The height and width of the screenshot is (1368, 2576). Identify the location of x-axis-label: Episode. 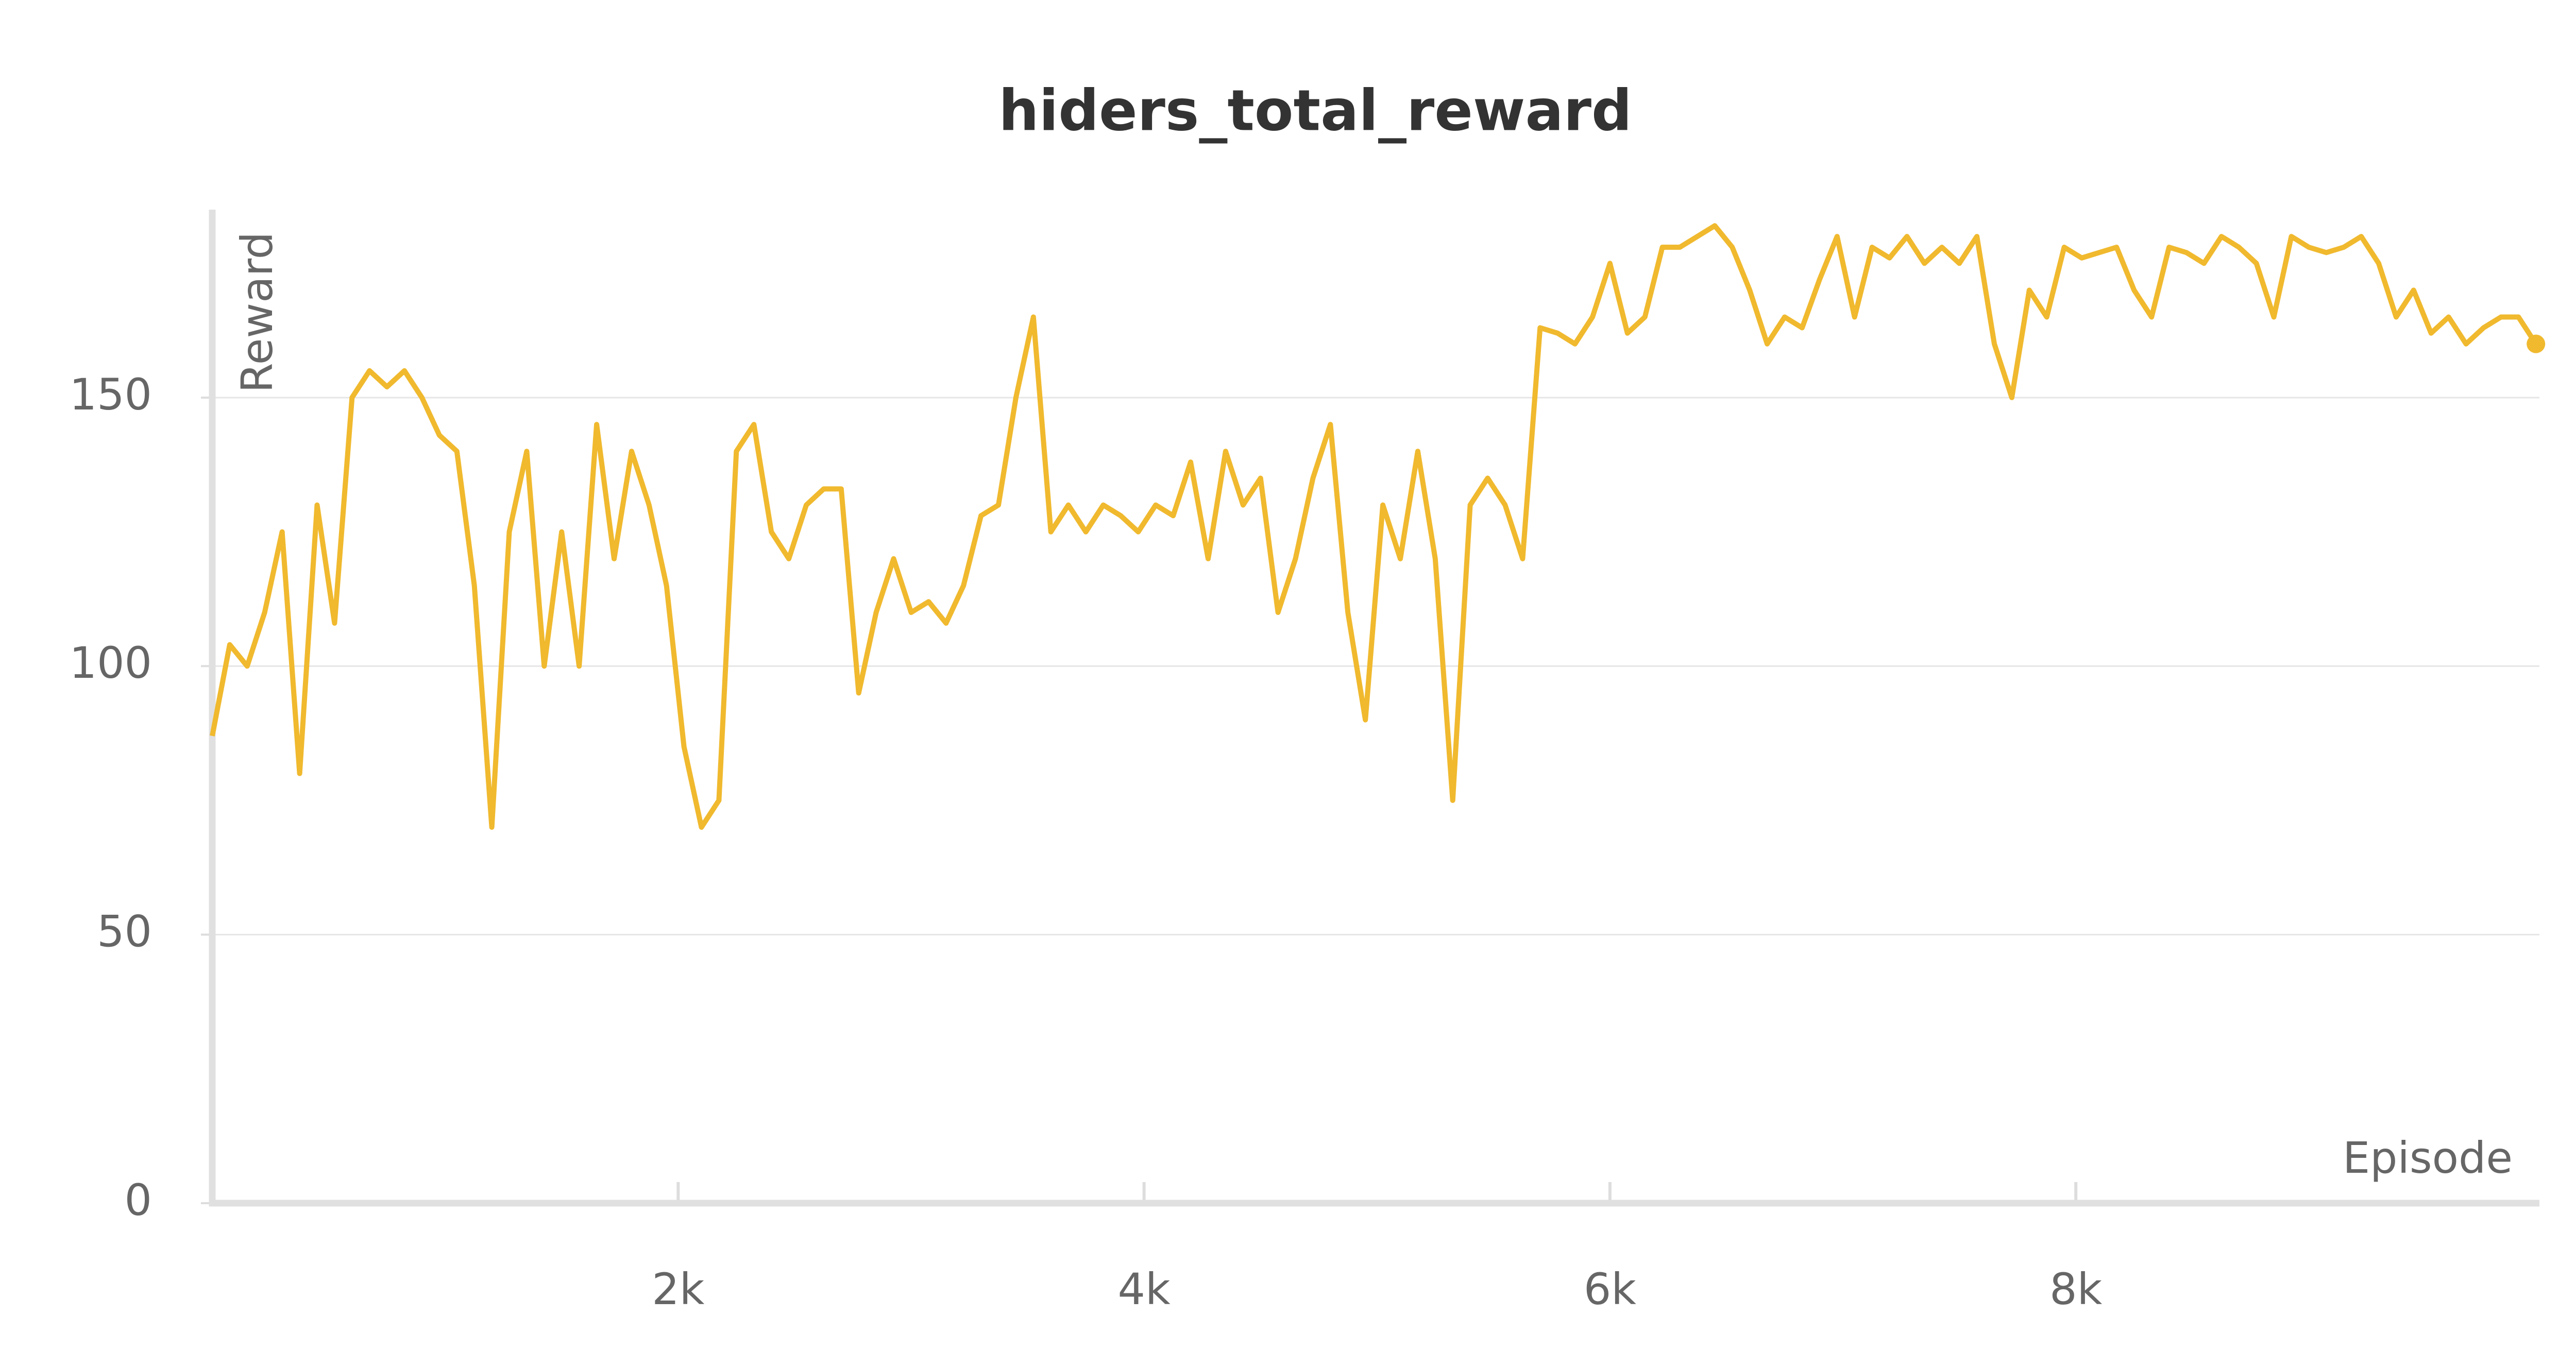
(2428, 1158).